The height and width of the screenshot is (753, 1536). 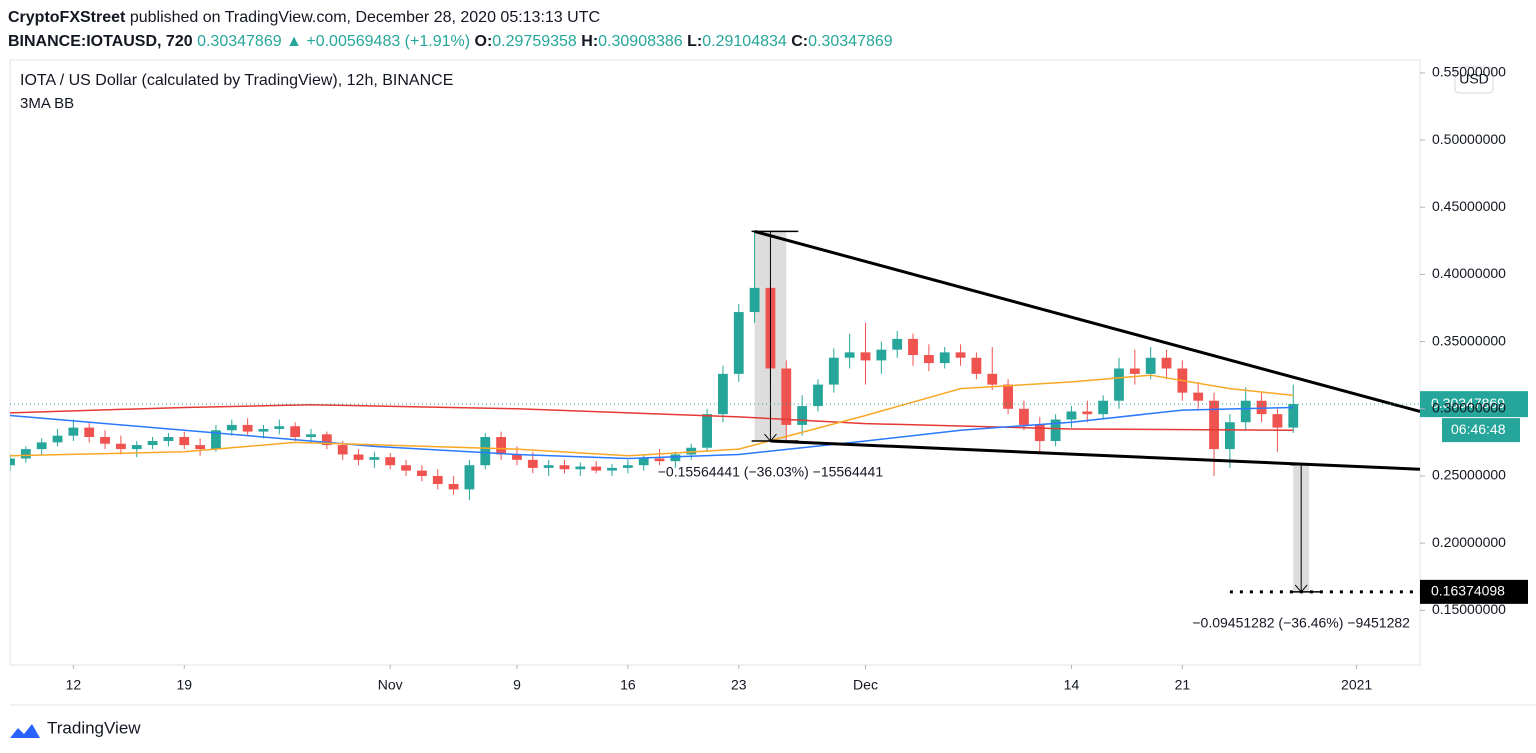 What do you see at coordinates (640, 41) in the screenshot?
I see `ohlc-value: 0.30908386` at bounding box center [640, 41].